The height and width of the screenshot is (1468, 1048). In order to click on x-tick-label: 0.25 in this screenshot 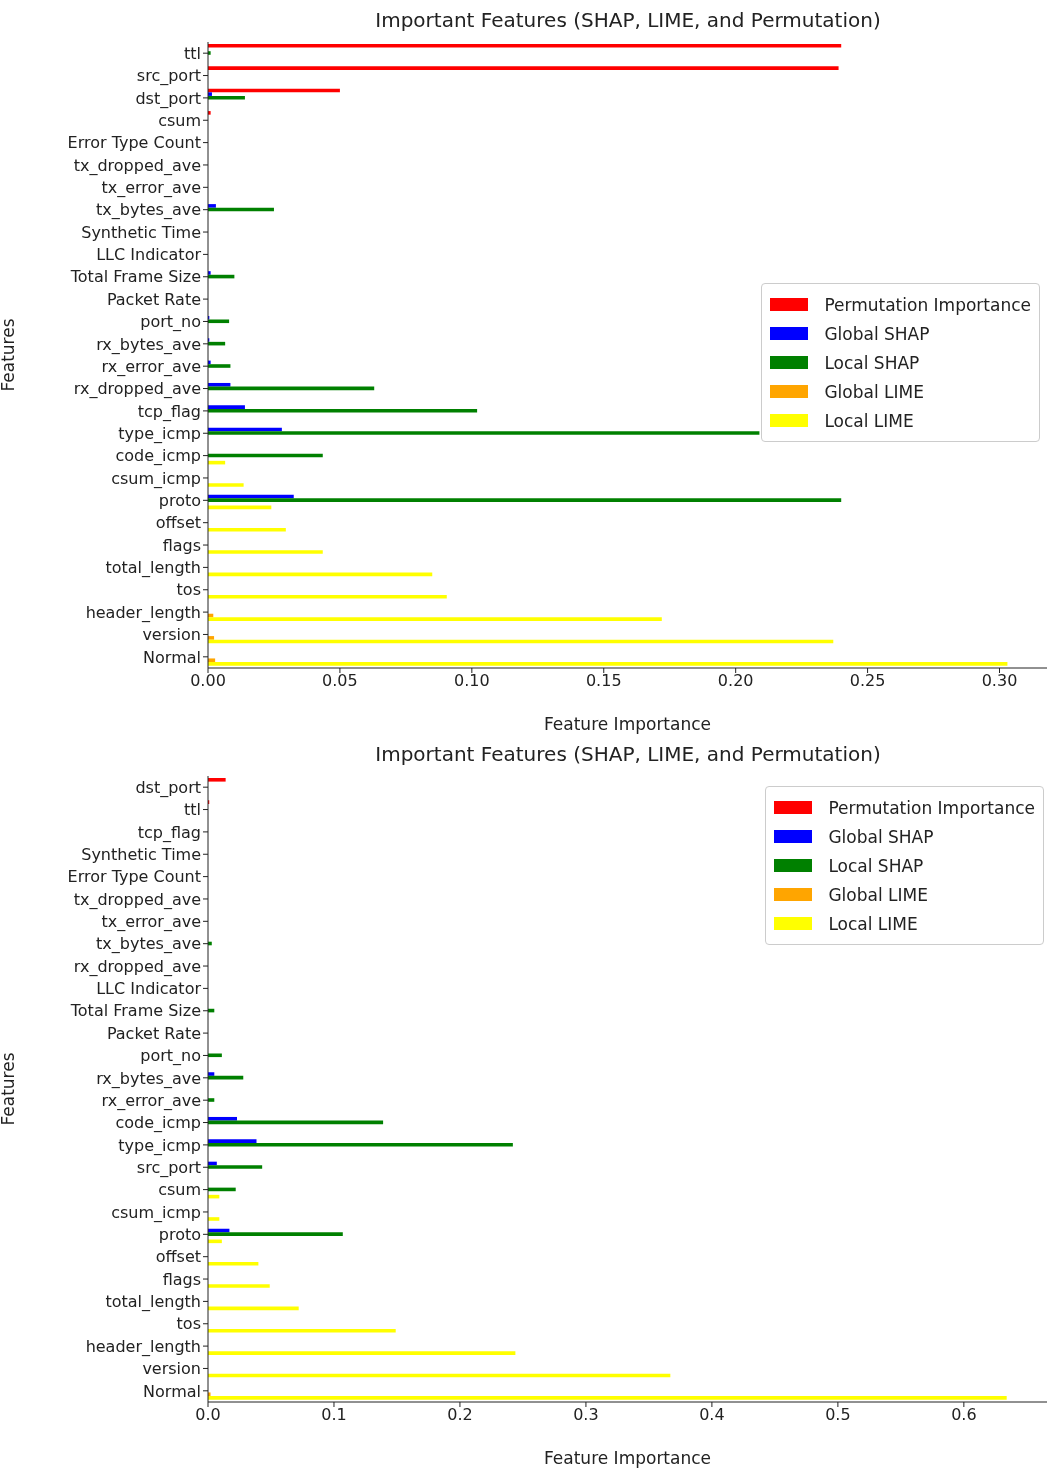, I will do `click(867, 681)`.